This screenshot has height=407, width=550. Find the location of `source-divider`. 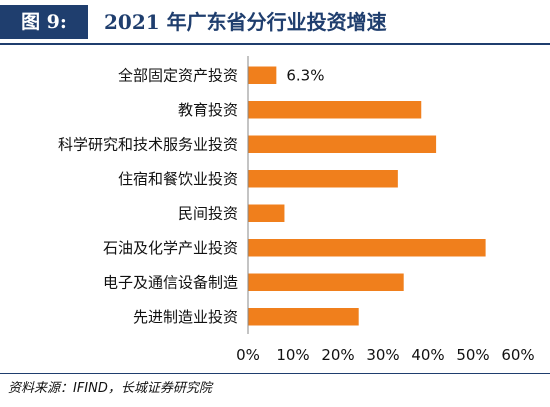

source-divider is located at coordinates (275, 373).